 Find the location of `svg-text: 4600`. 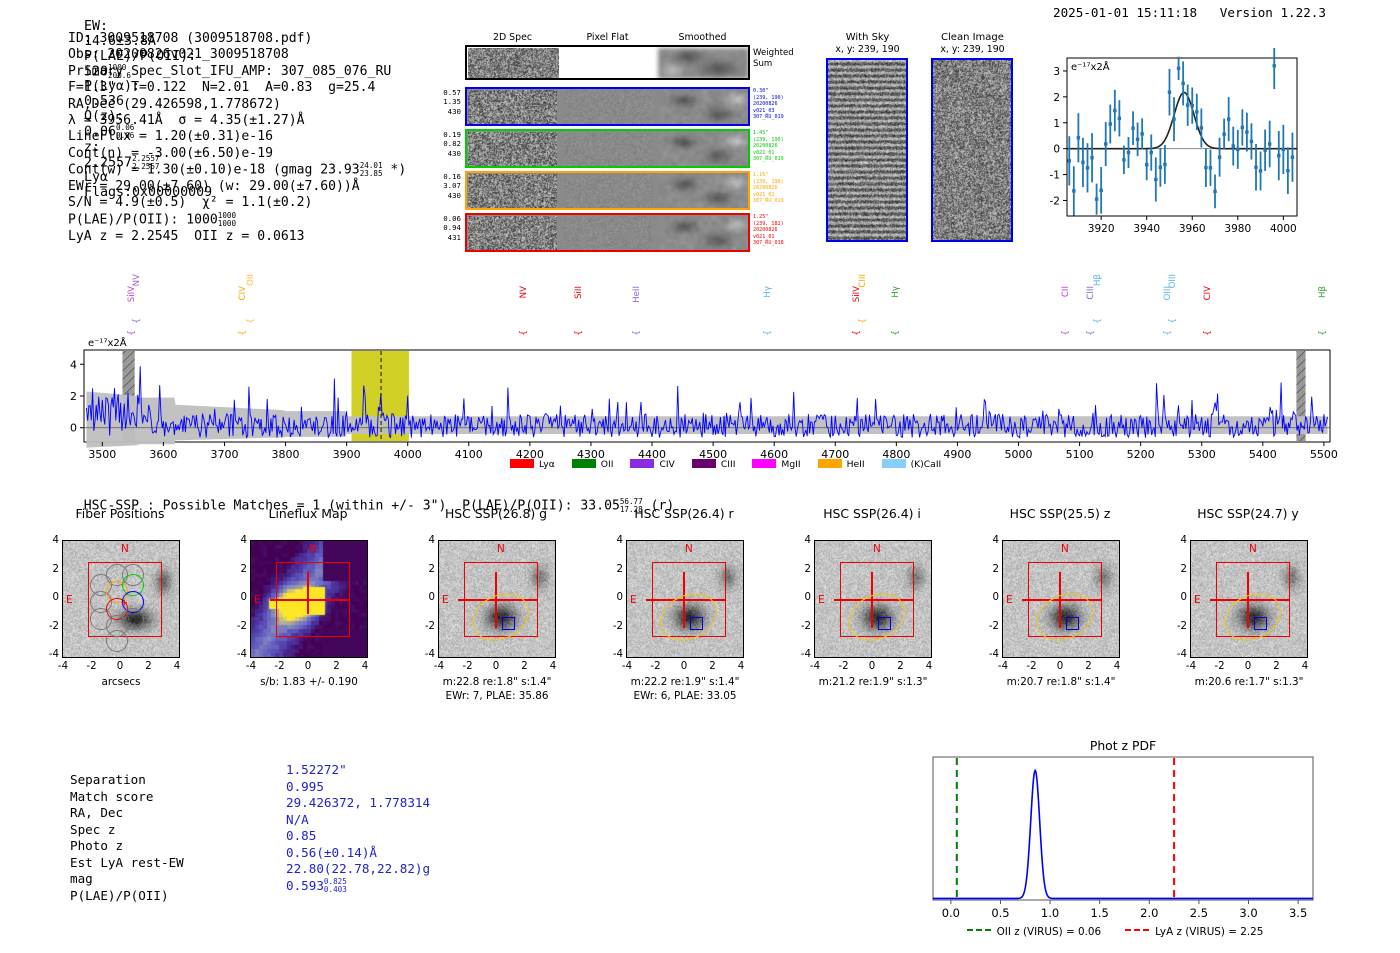

svg-text: 4600 is located at coordinates (774, 454).